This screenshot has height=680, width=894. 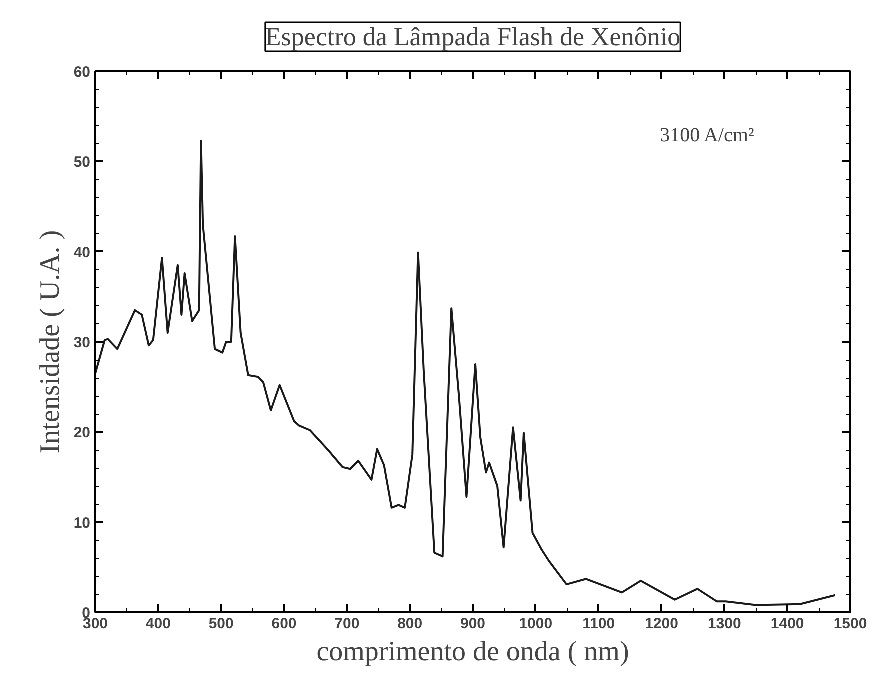 What do you see at coordinates (347, 624) in the screenshot?
I see `x-tick-label: 700` at bounding box center [347, 624].